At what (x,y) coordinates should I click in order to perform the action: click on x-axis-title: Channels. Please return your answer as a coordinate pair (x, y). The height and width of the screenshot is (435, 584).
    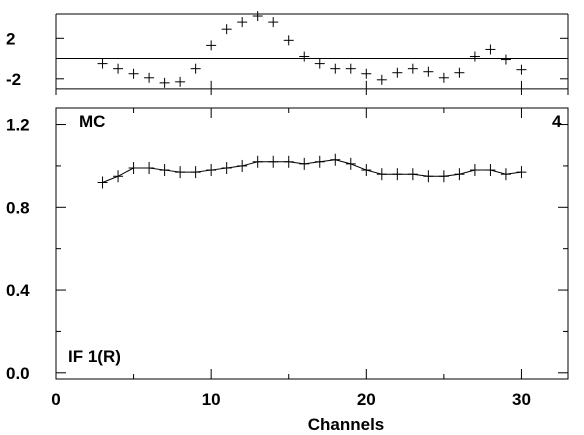
    Looking at the image, I should click on (346, 424).